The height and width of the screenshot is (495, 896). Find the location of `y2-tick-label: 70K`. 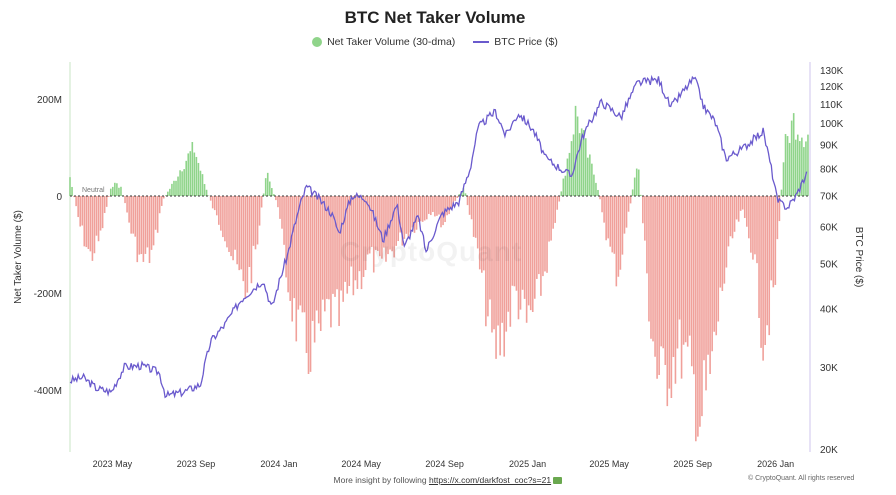

y2-tick-label: 70K is located at coordinates (829, 196).